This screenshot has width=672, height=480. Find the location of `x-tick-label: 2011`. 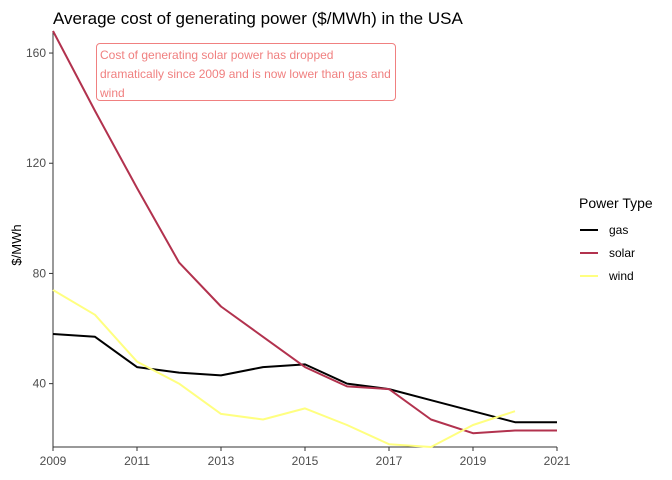

x-tick-label: 2011 is located at coordinates (137, 461).